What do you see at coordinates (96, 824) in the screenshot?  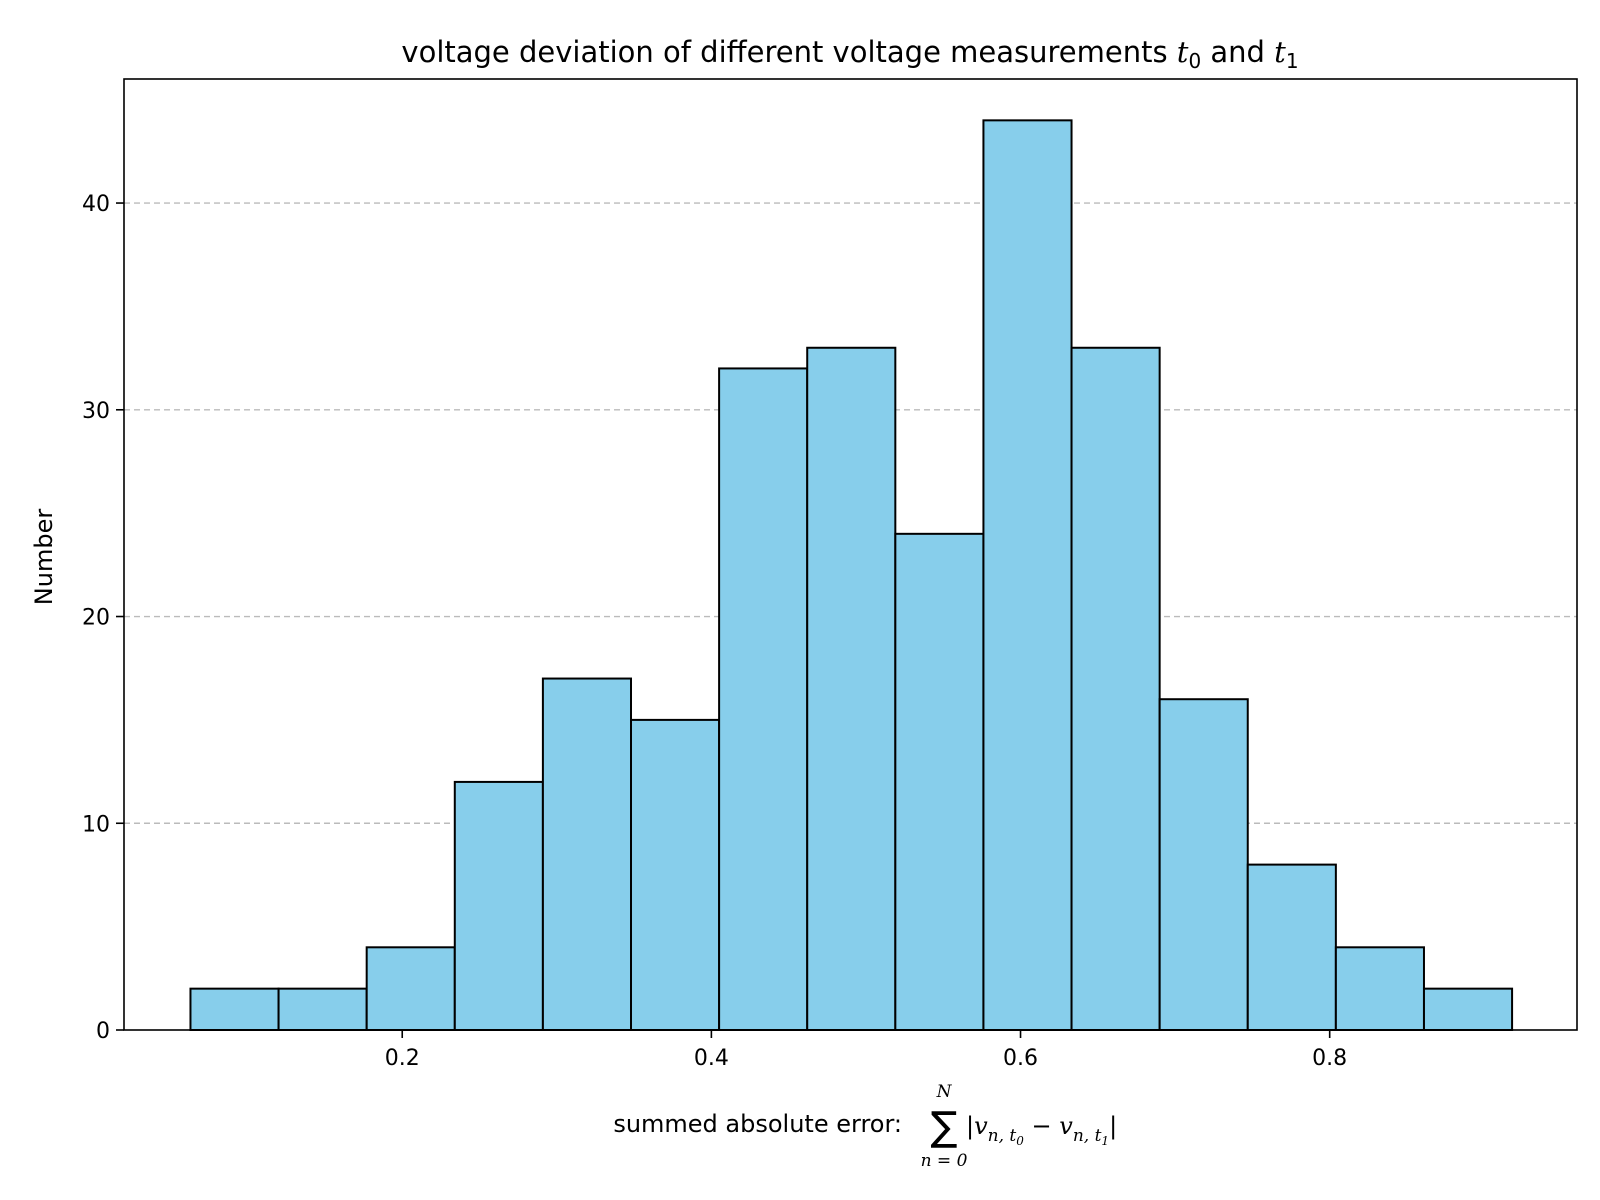 I see `y-tick-label: 10` at bounding box center [96, 824].